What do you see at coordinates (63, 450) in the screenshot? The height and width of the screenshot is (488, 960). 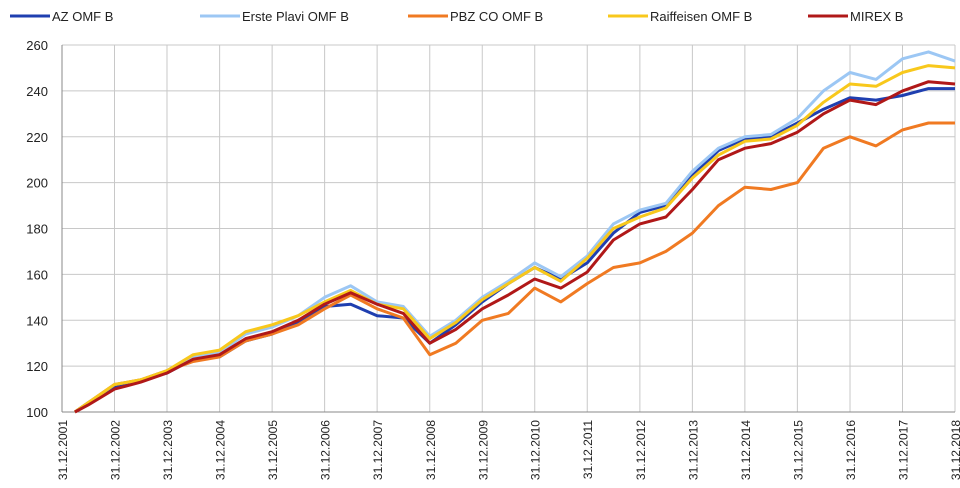 I see `x-tick-label: 31.12.2001` at bounding box center [63, 450].